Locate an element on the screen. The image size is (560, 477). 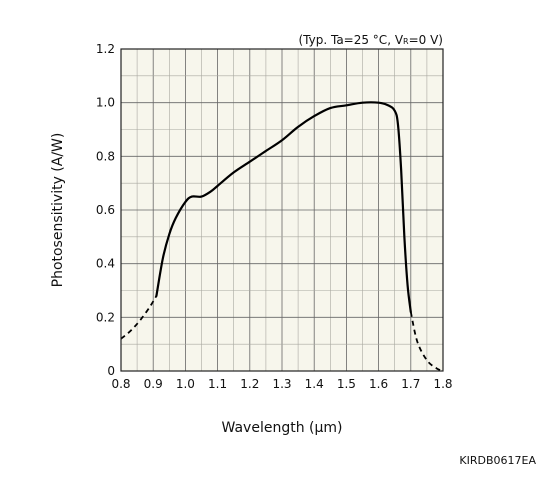
y-tick-labels: 0 0.2 0.4 0.6 0.8 1.0 1.2 is located at coordinates (105, 210).